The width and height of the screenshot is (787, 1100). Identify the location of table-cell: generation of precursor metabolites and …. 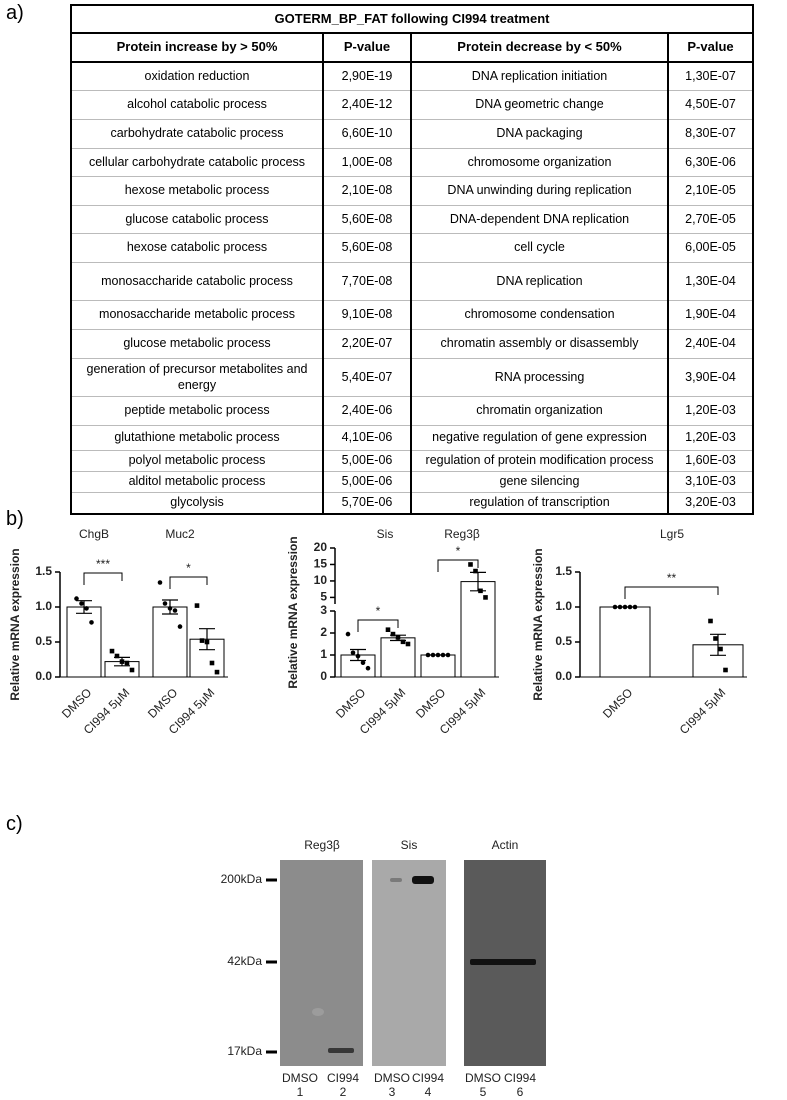
(197, 377).